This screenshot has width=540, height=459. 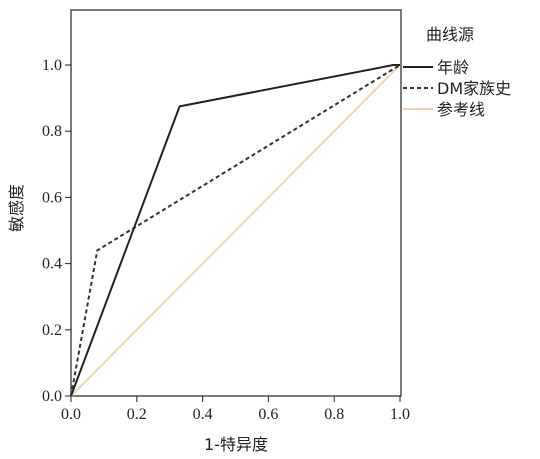 I want to click on x-axis-title: 1-特异度, so click(x=236, y=444).